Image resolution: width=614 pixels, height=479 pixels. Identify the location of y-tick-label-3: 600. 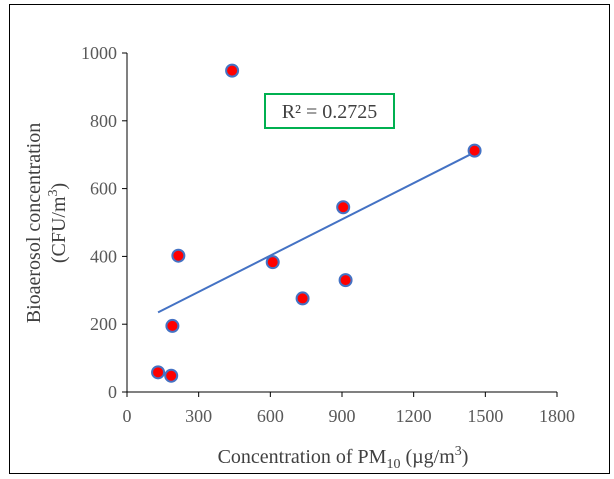
(103, 189).